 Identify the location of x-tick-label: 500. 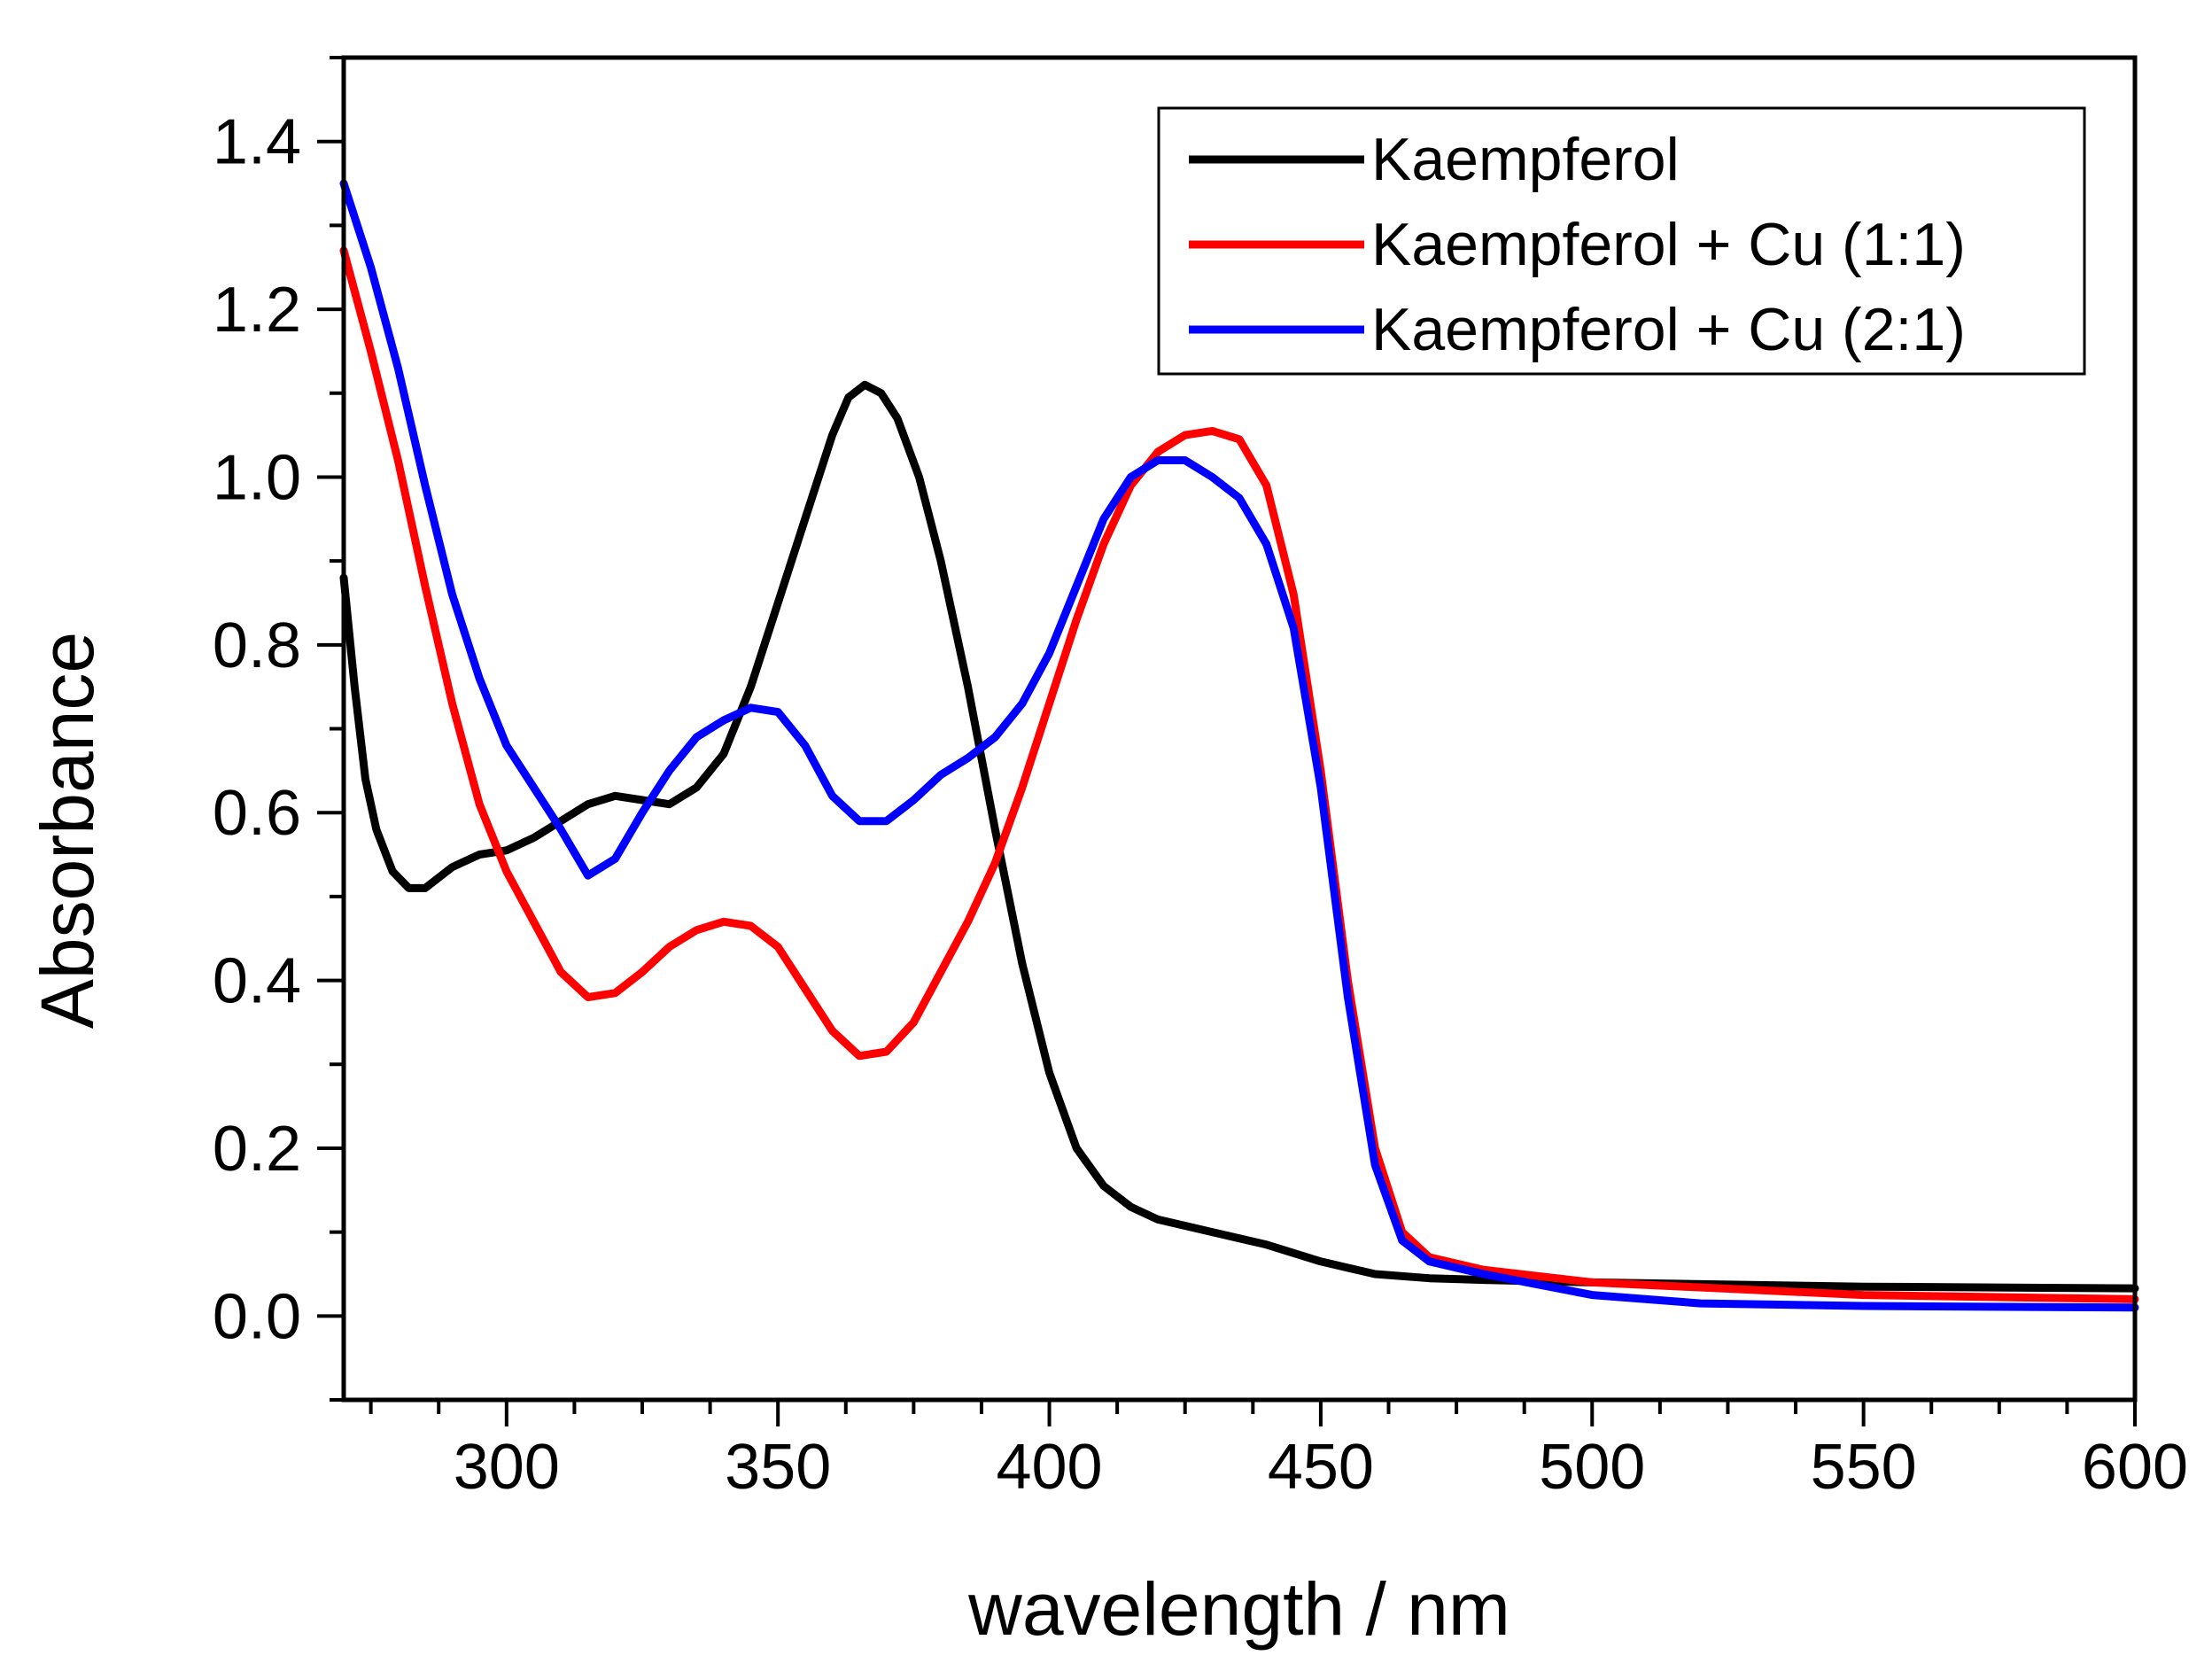
(1592, 1467).